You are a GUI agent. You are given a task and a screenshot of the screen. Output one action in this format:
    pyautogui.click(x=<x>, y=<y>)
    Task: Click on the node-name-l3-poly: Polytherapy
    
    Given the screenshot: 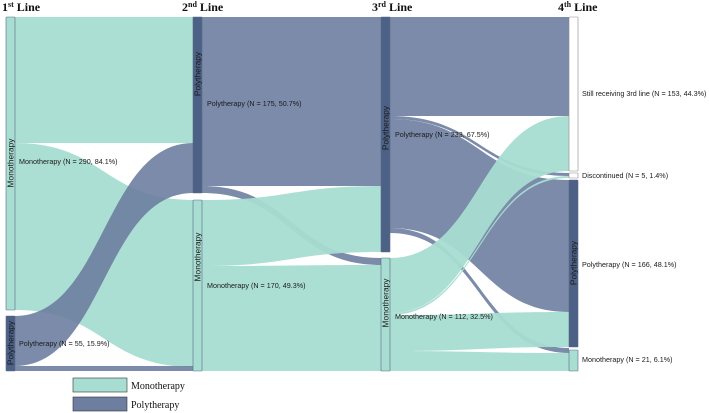 What is the action you would take?
    pyautogui.click(x=386, y=127)
    